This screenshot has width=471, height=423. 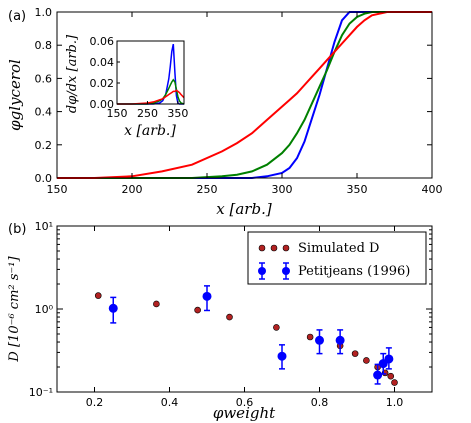 I want to click on panel-b-label: (b), so click(x=17, y=229).